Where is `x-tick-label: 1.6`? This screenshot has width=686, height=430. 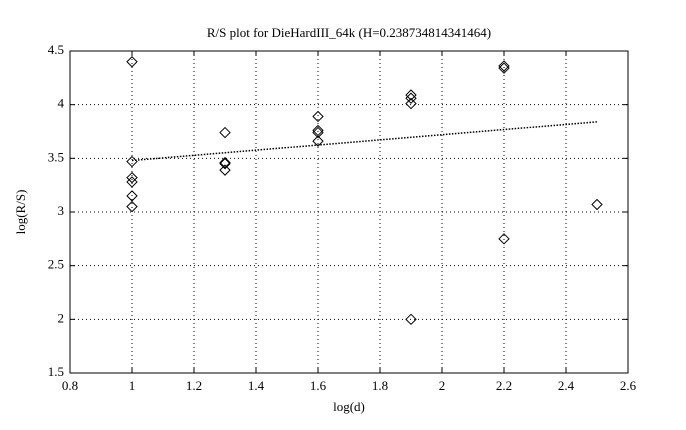
x-tick-label: 1.6 is located at coordinates (318, 385).